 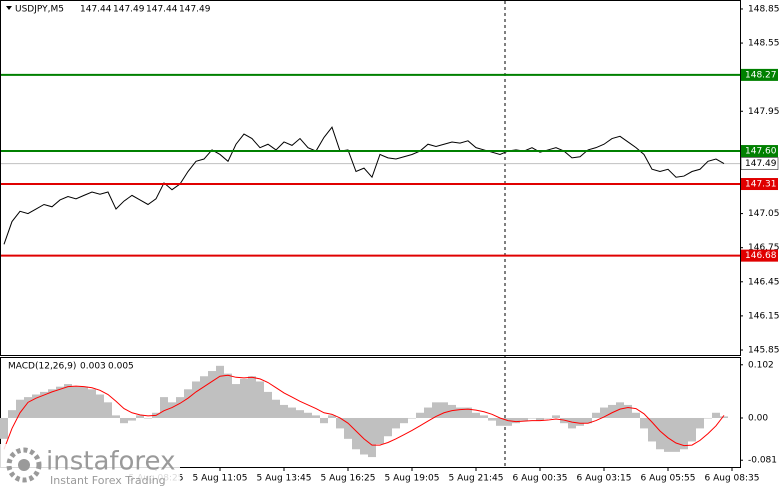 What do you see at coordinates (220, 479) in the screenshot?
I see `x-tick-label: 5 Aug 11:05` at bounding box center [220, 479].